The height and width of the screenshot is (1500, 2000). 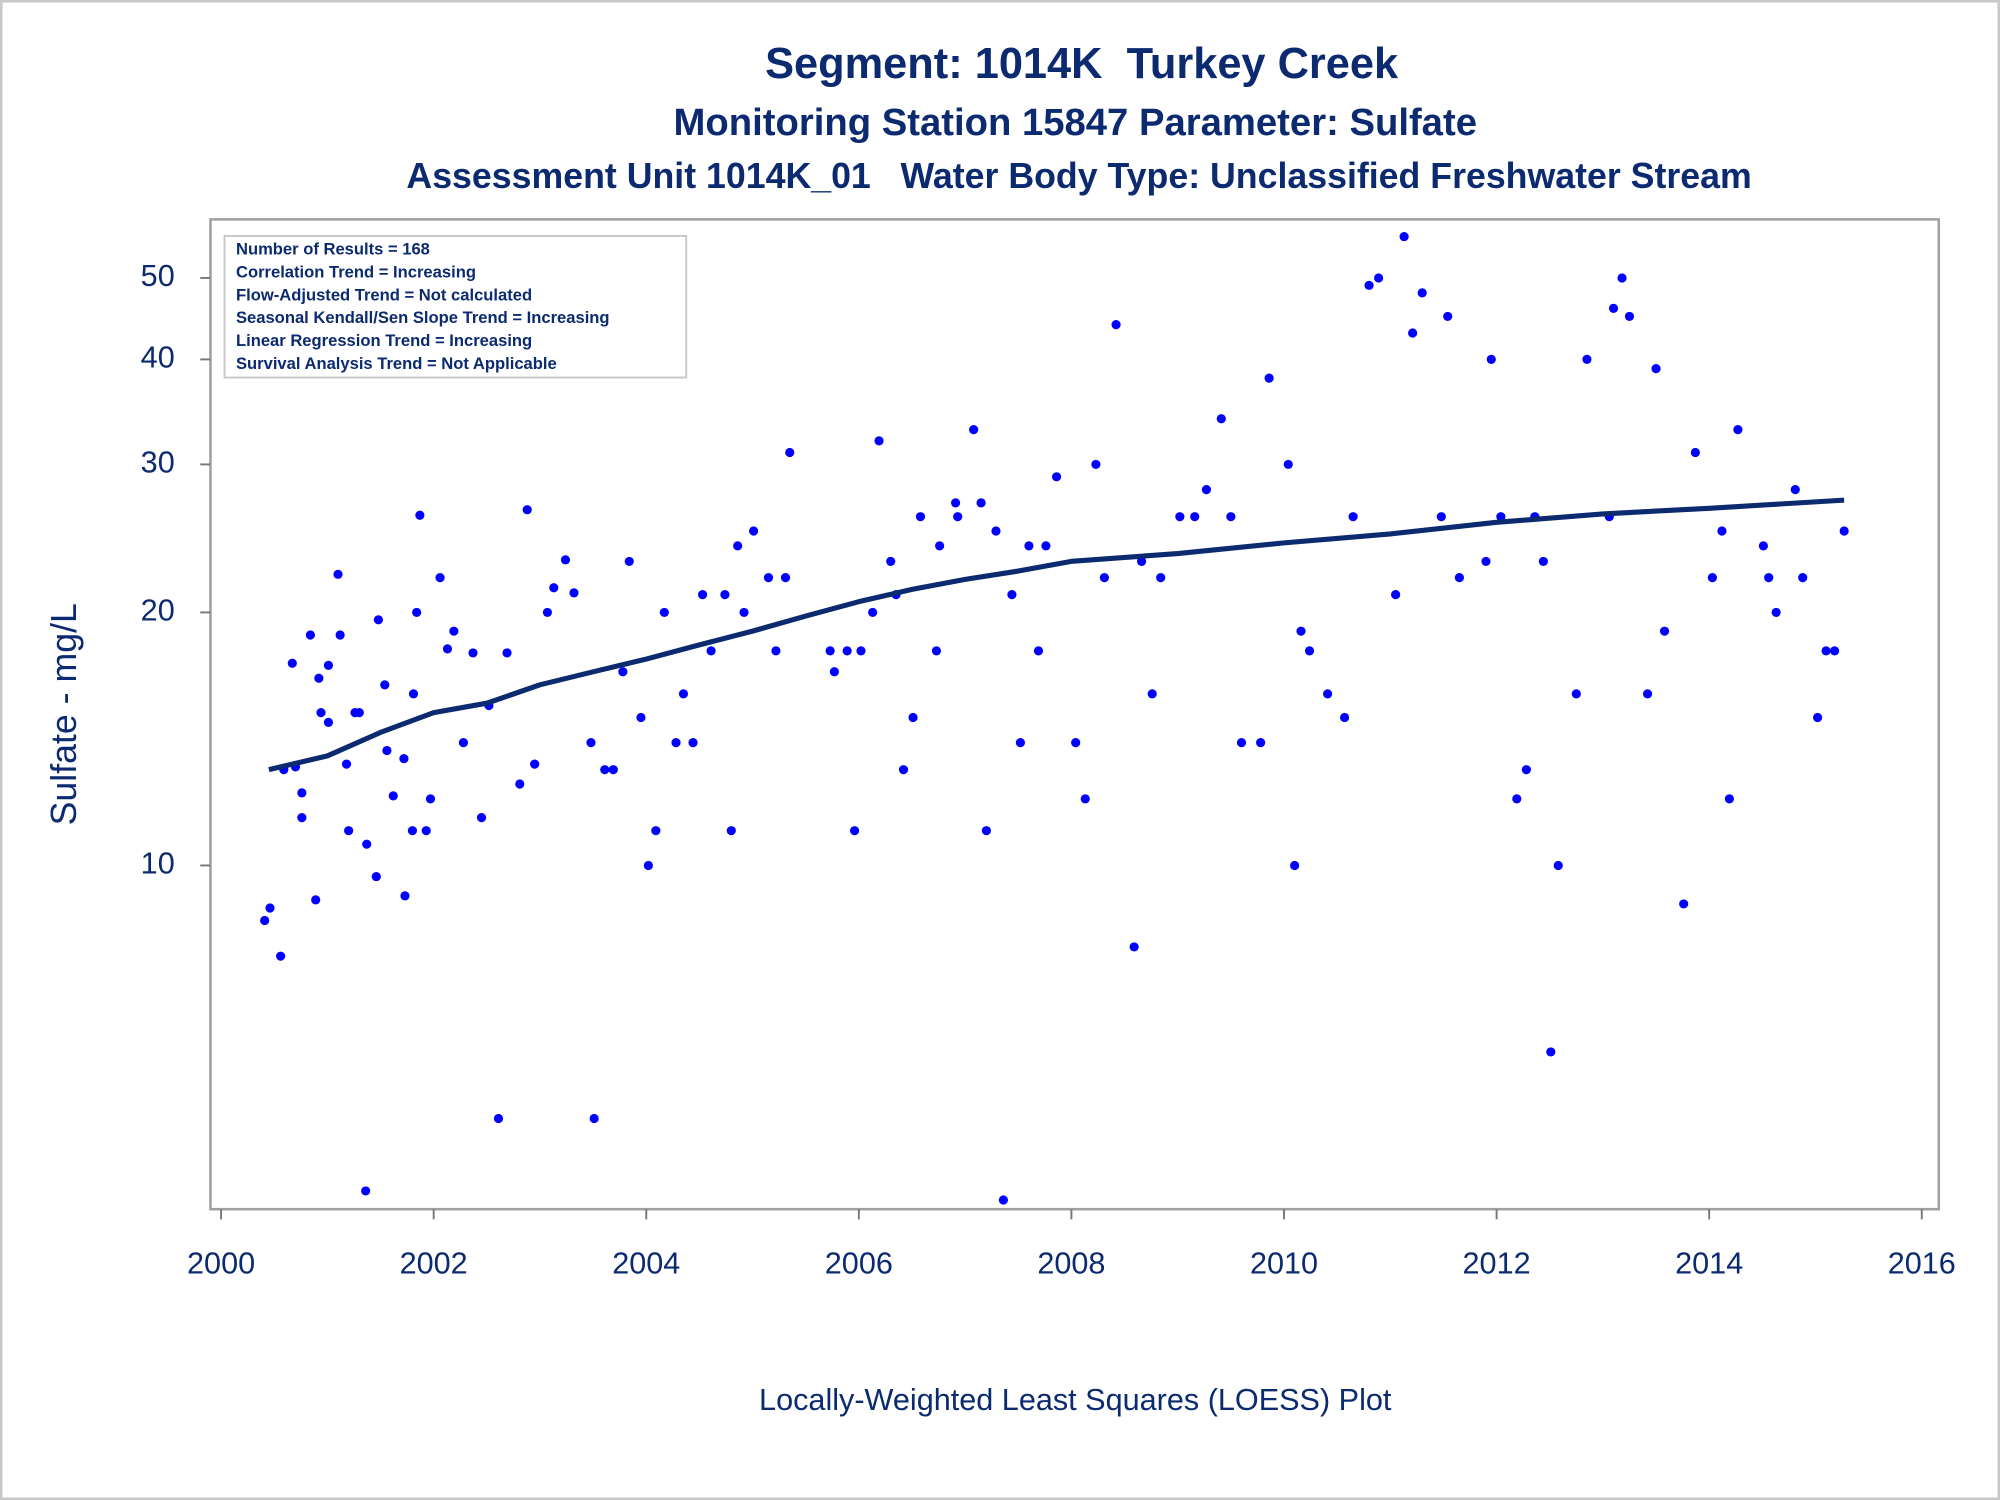 What do you see at coordinates (356, 271) in the screenshot?
I see `info-text: Correlation Trend = Increasing` at bounding box center [356, 271].